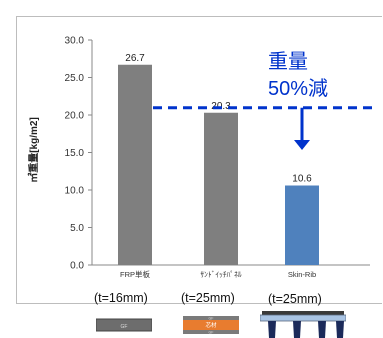  What do you see at coordinates (288, 61) in the screenshot?
I see `annotation-line-1: 重量` at bounding box center [288, 61].